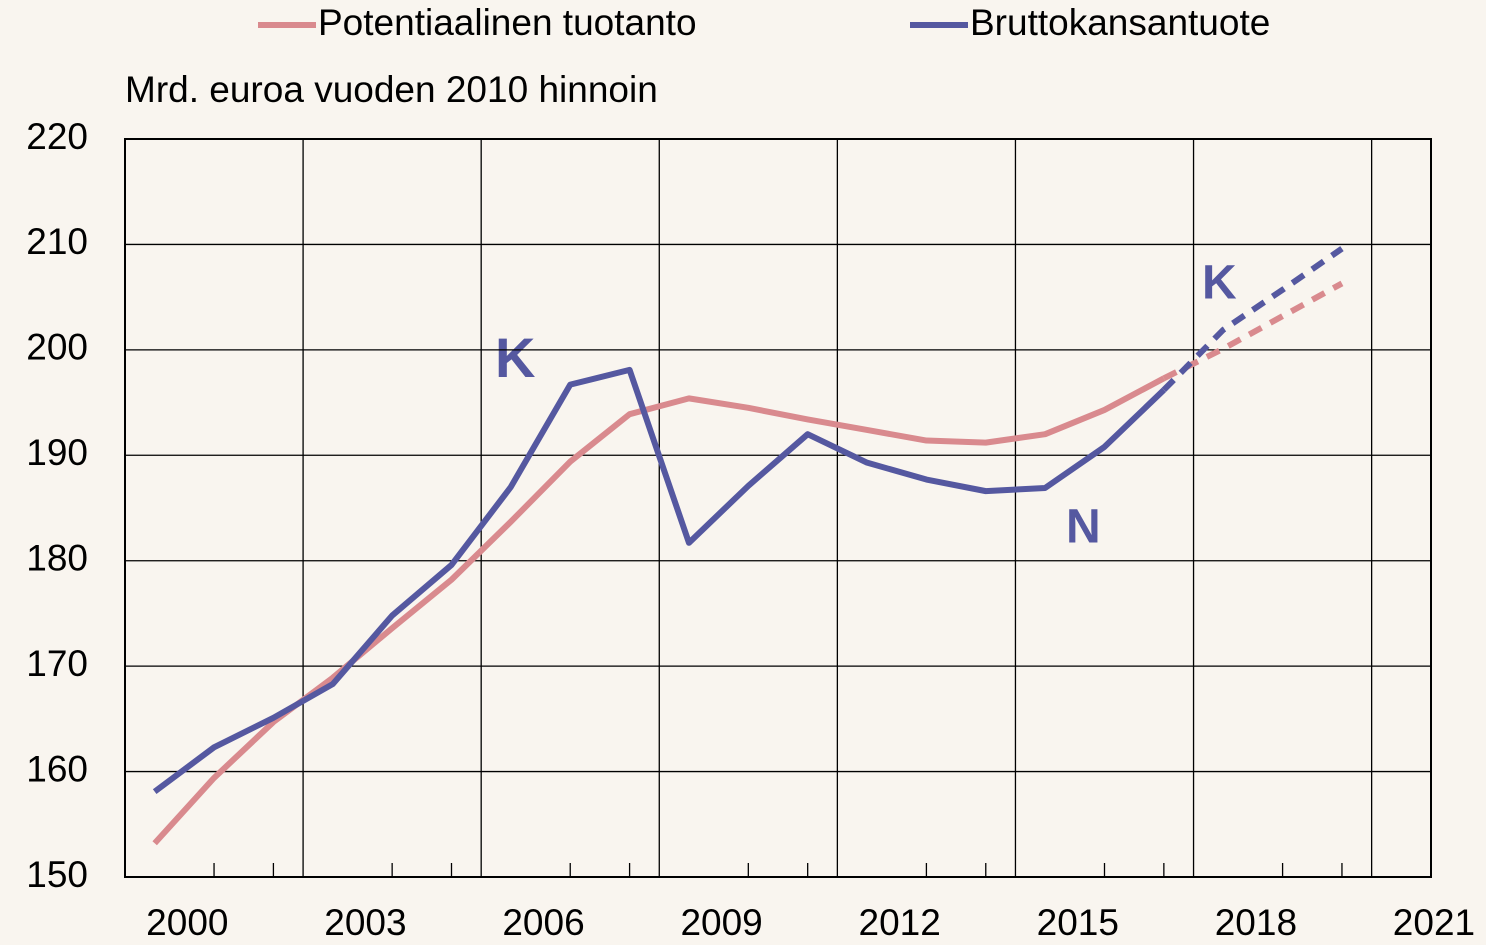  What do you see at coordinates (57, 452) in the screenshot?
I see `y-tick-label: 190` at bounding box center [57, 452].